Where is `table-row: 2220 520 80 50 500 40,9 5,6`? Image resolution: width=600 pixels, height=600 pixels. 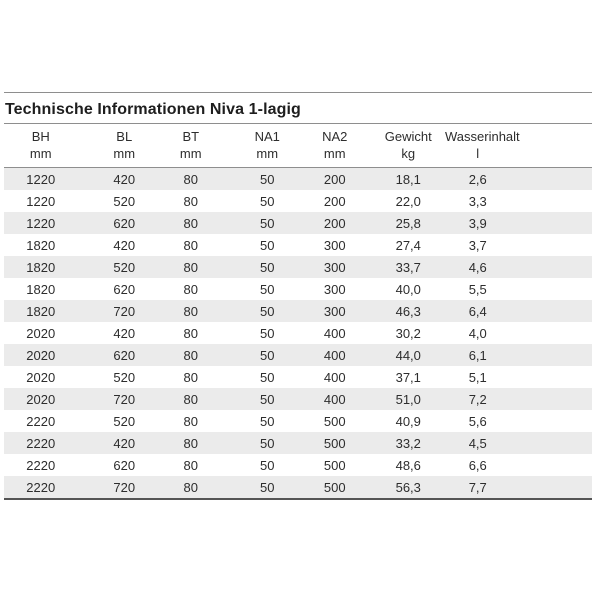 table-row: 2220 520 80 50 500 40,9 5,6 is located at coordinates (298, 421).